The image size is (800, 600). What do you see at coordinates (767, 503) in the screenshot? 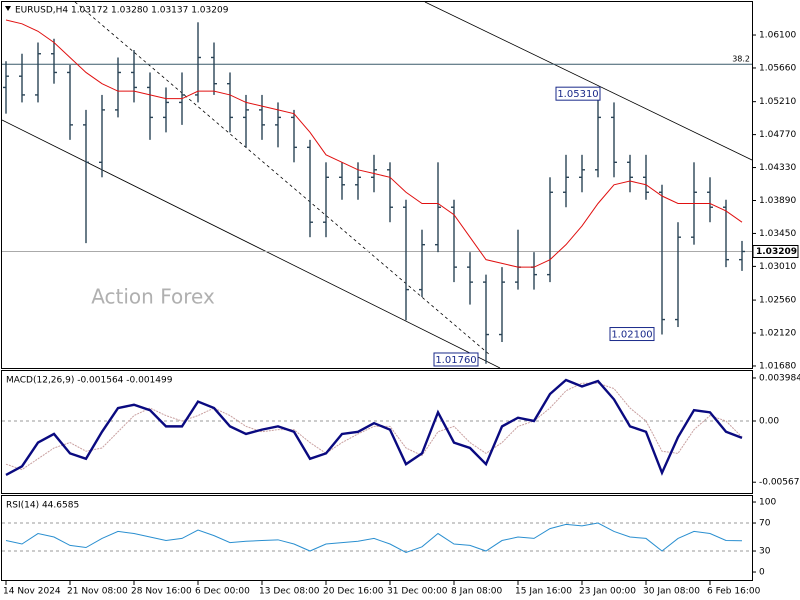
I see `y-tick-label: 100` at bounding box center [767, 503].